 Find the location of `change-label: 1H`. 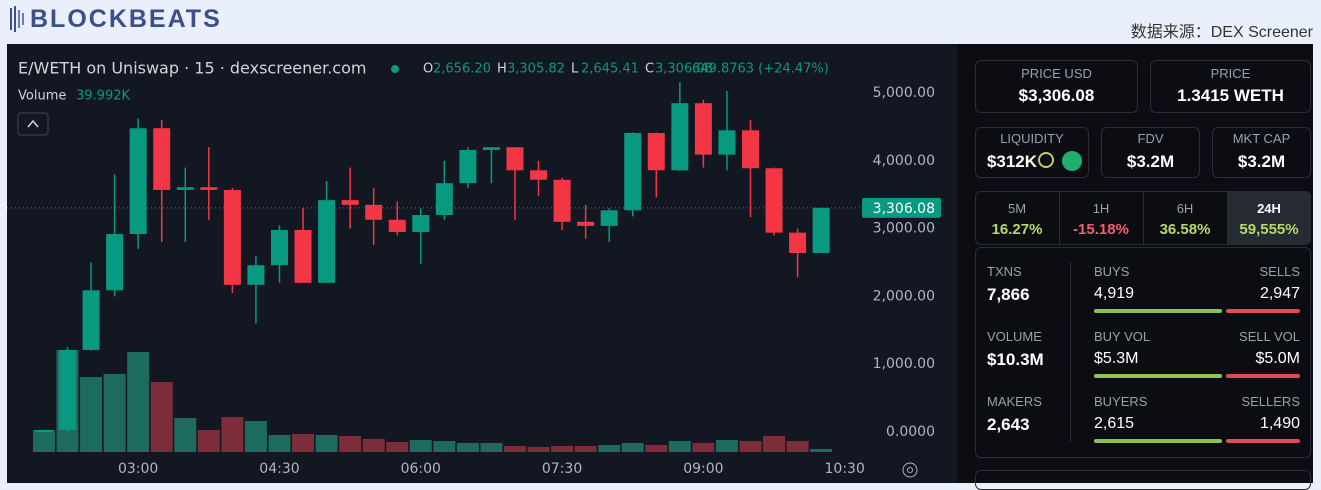

change-label: 1H is located at coordinates (1101, 208).